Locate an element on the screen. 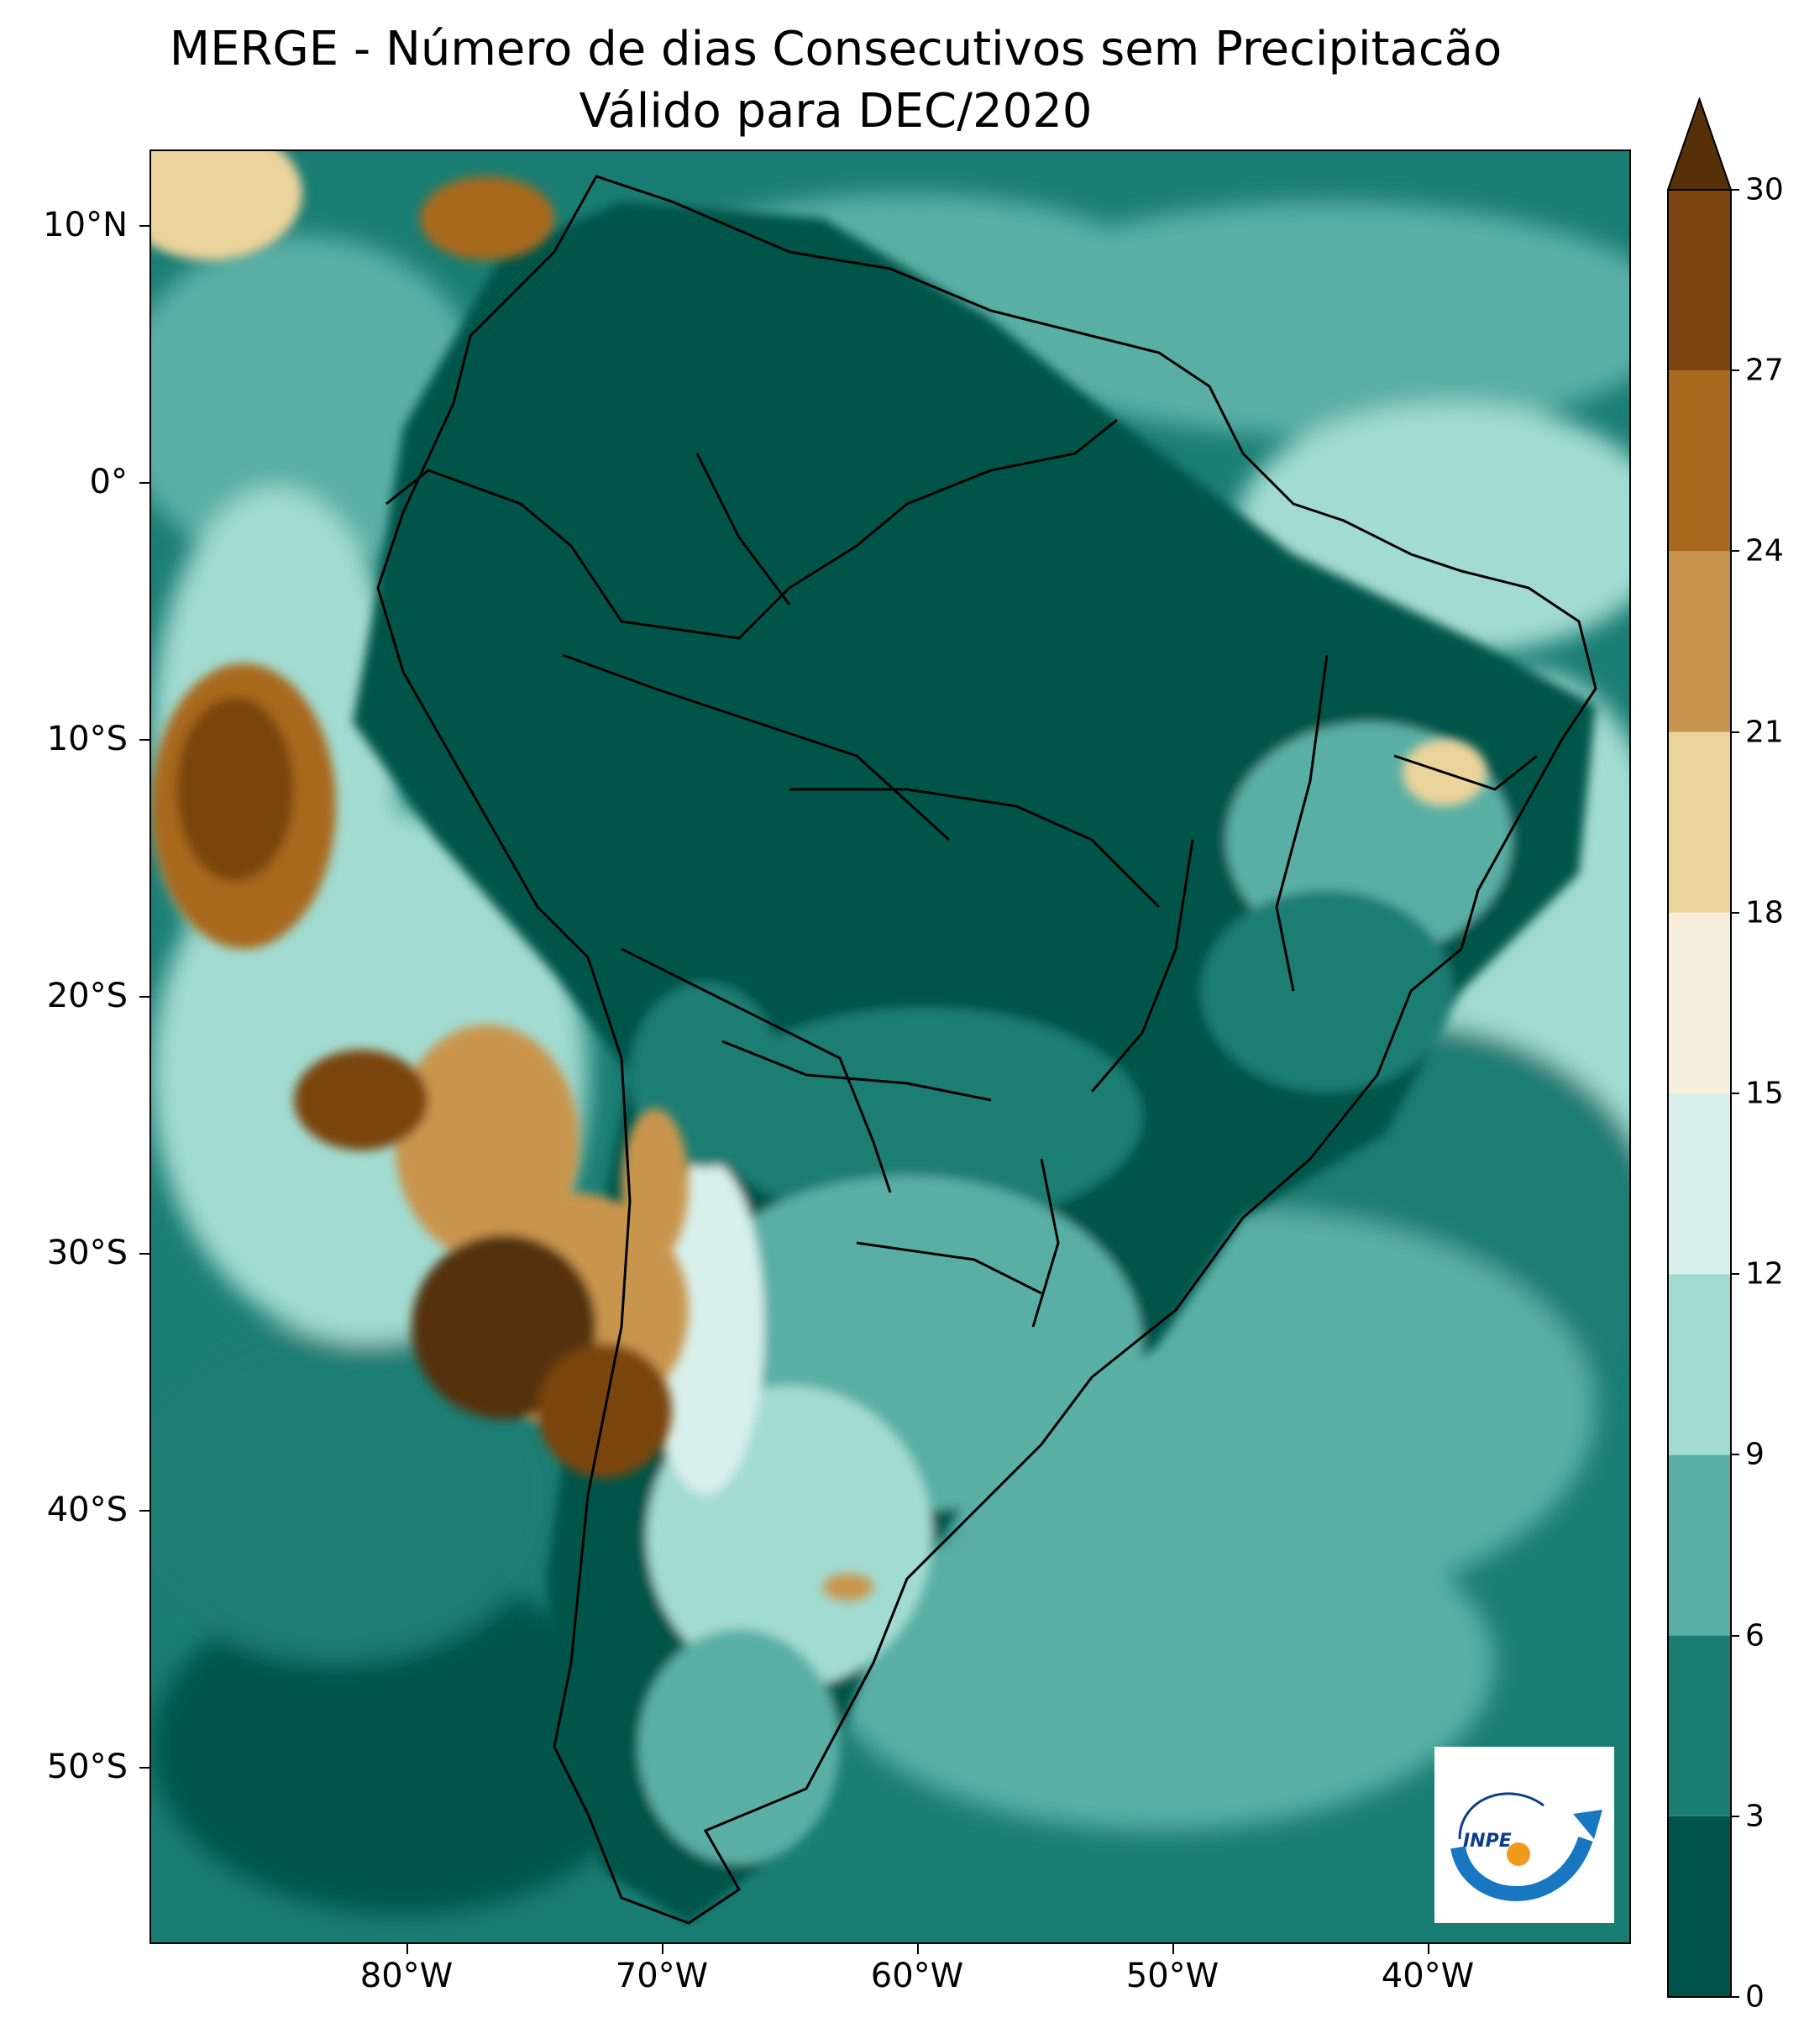 The image size is (1804, 2044). colorbar-tick-label: 18 is located at coordinates (1764, 912).